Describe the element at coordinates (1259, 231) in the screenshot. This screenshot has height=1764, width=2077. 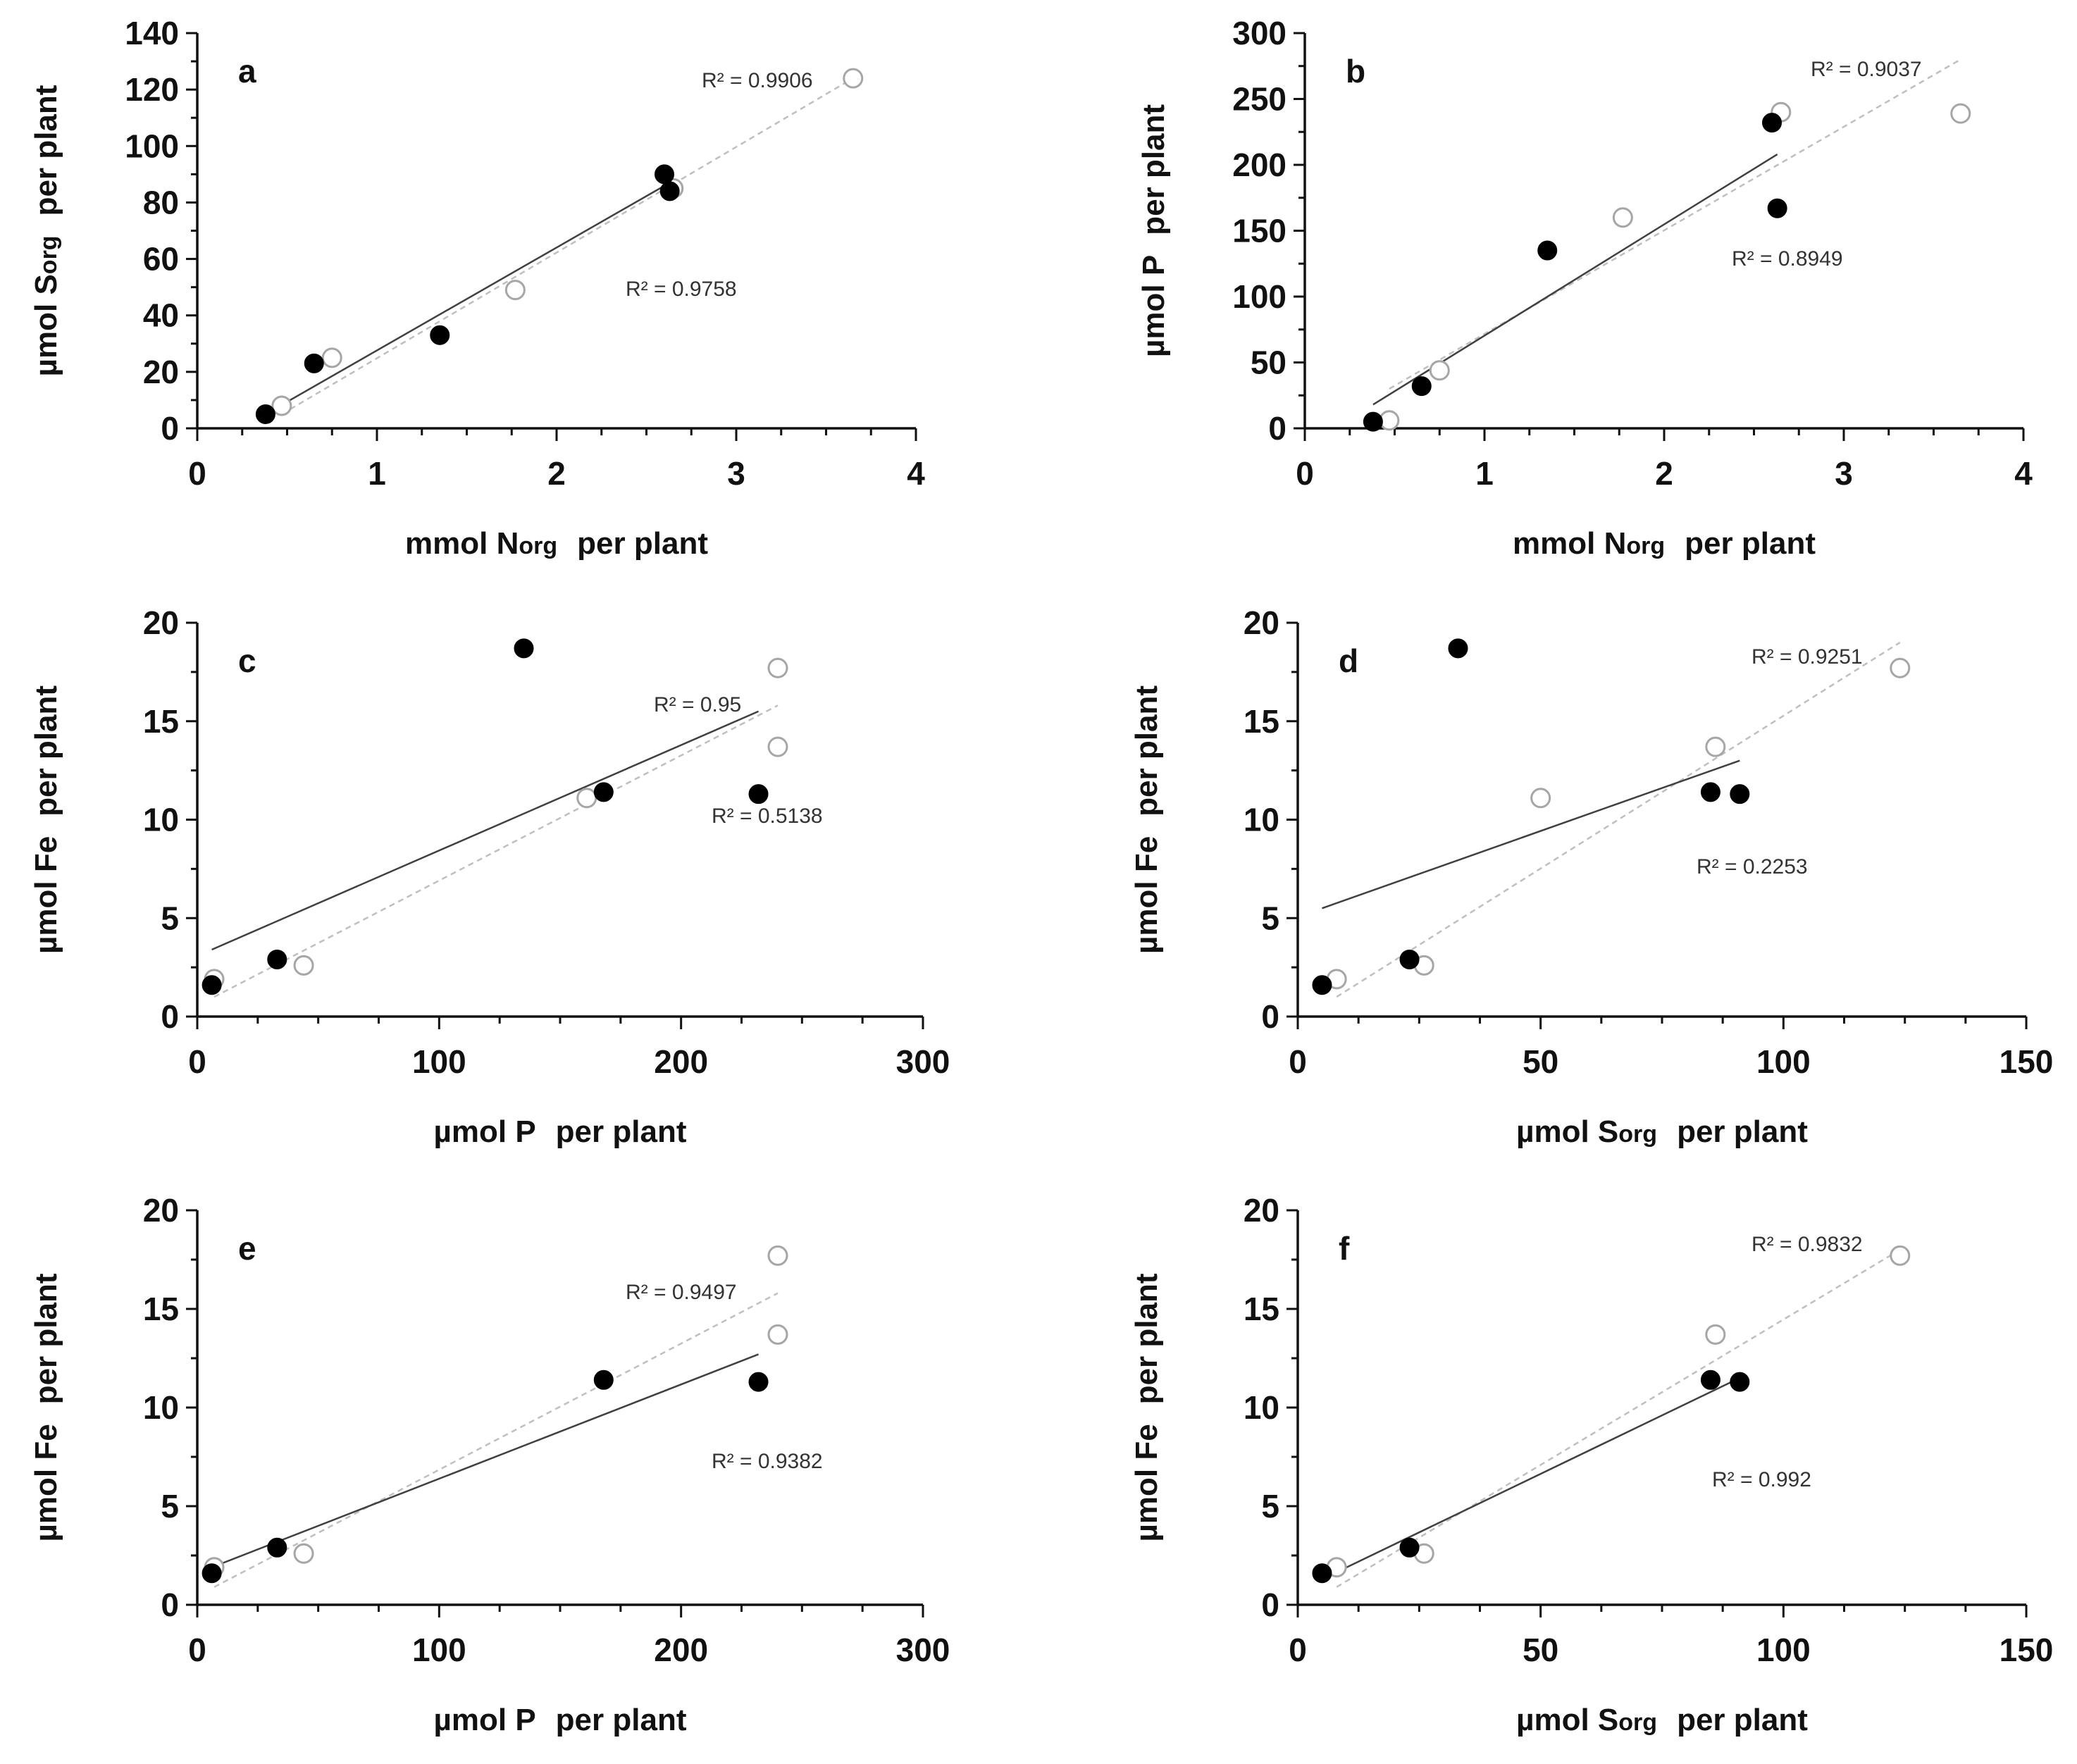
I see `y-tick-label: 150` at that location.